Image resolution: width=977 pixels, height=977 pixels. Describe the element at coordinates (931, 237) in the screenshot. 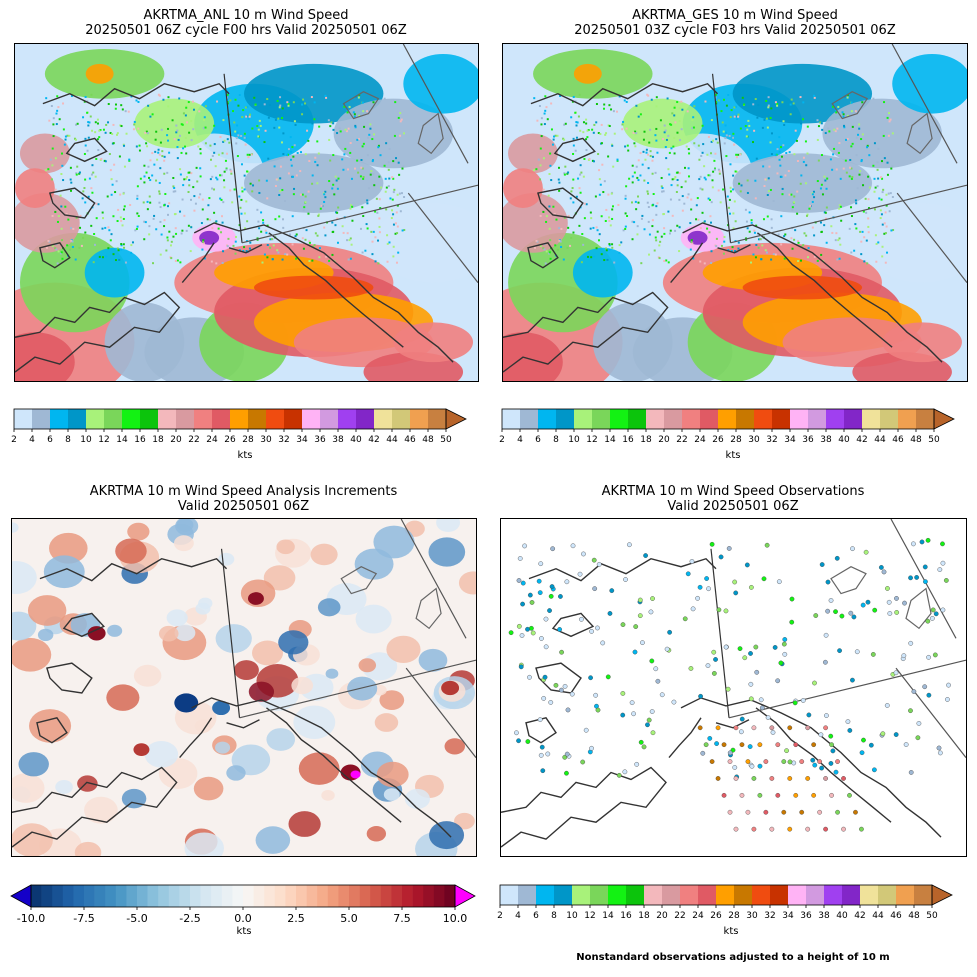

I see `province-border` at that location.